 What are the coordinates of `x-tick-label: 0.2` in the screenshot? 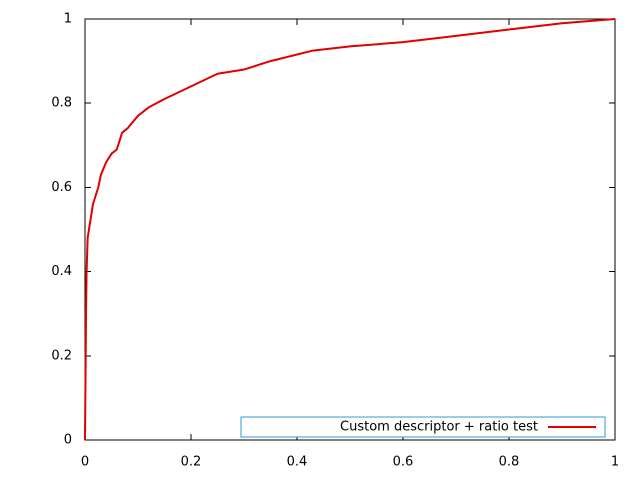 It's located at (191, 462).